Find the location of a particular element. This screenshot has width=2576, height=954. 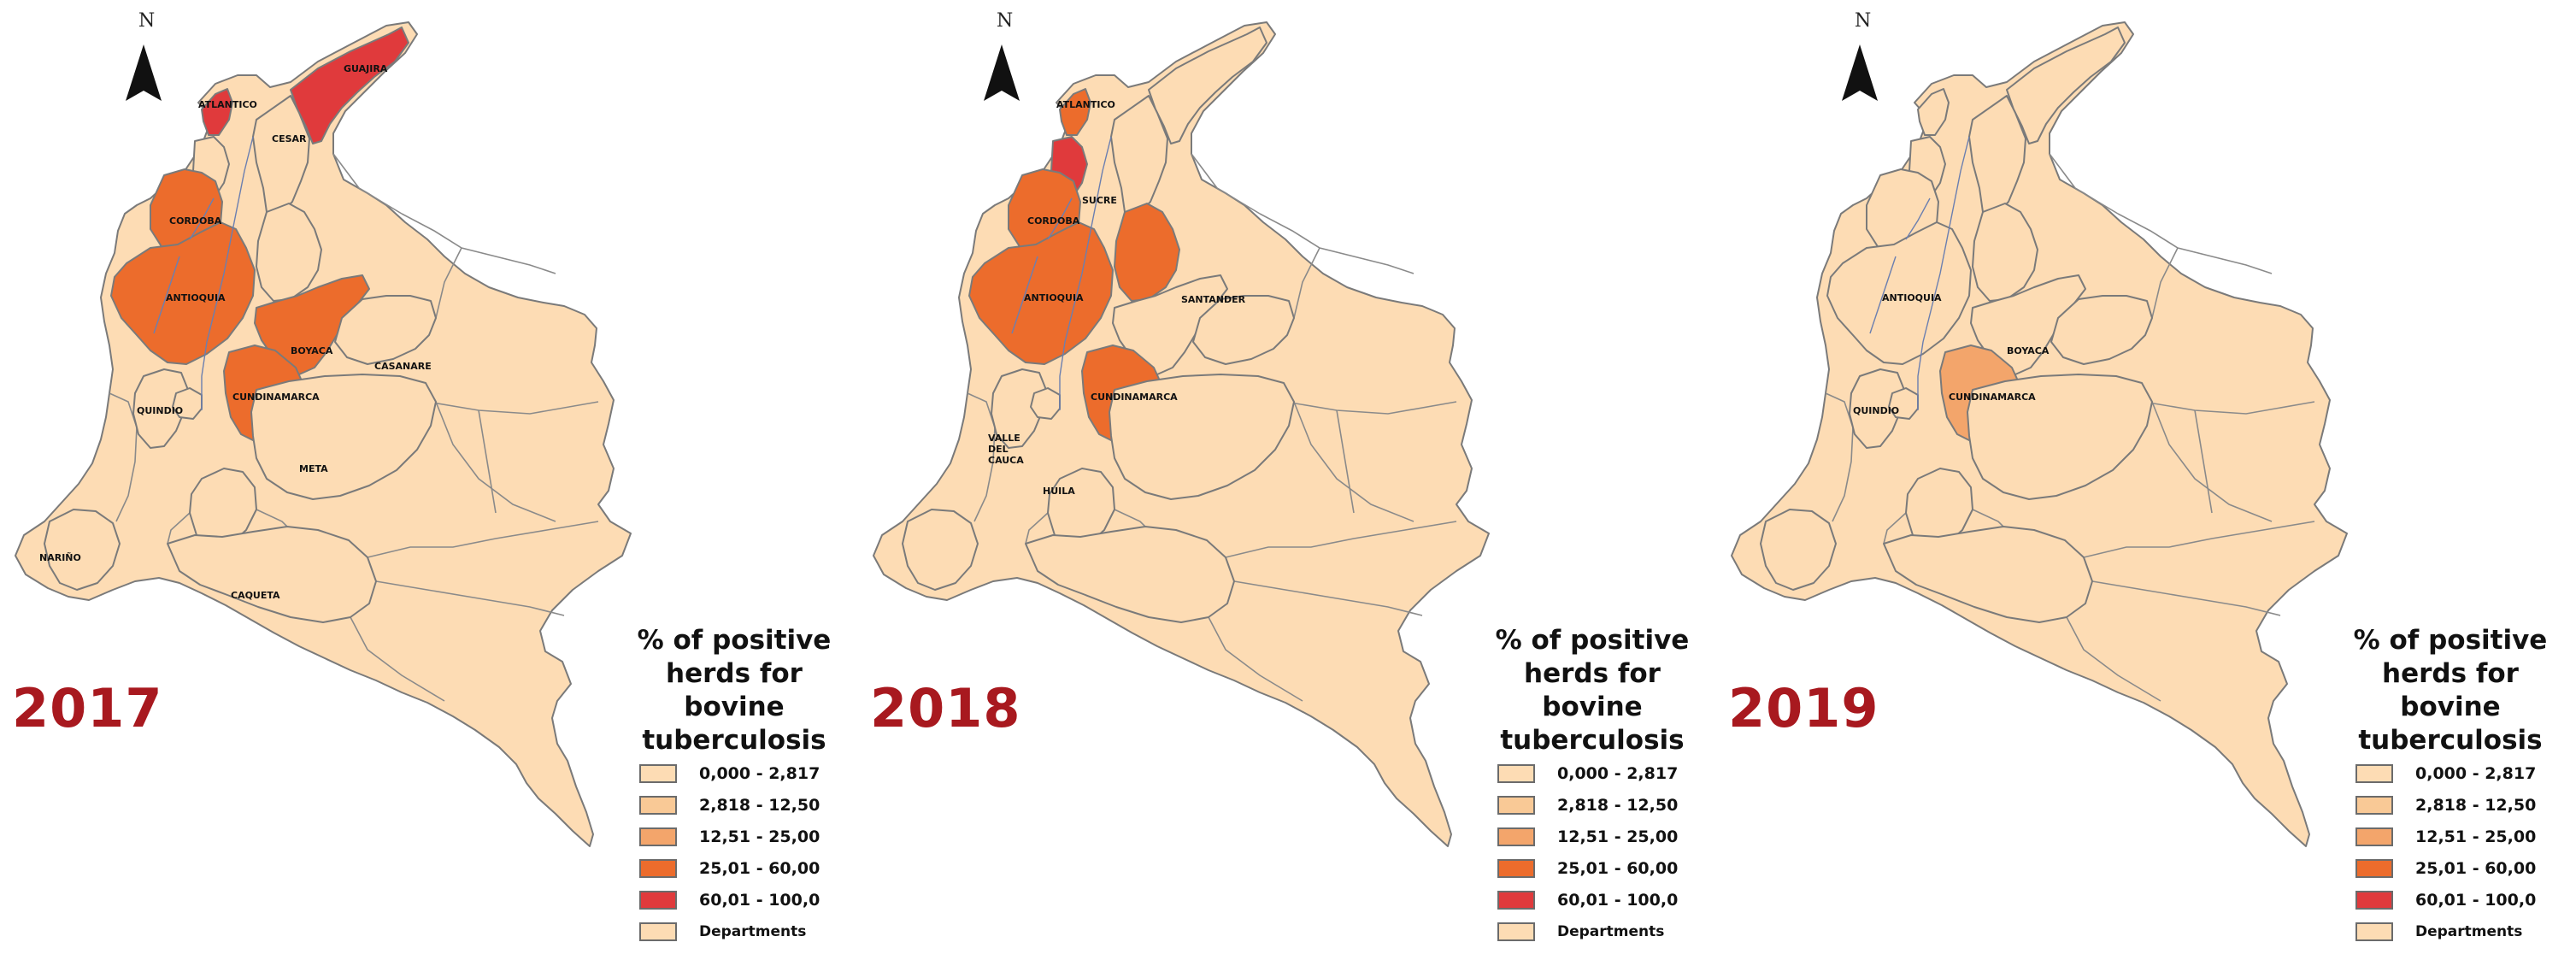

legend-item: 60,01 - 100,0 is located at coordinates (2460, 900).